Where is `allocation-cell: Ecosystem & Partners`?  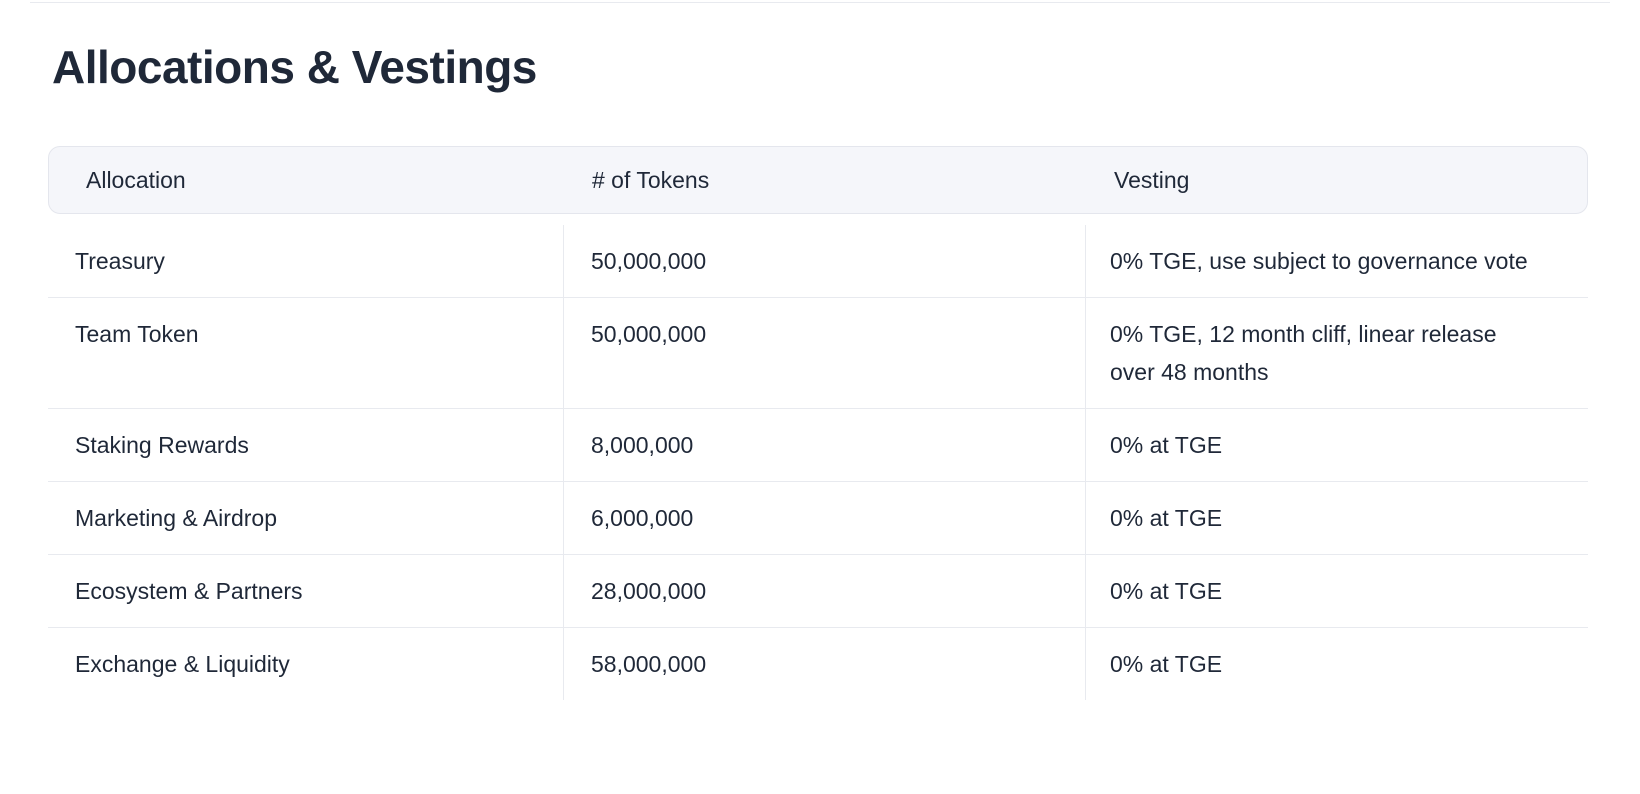 allocation-cell: Ecosystem & Partners is located at coordinates (189, 591).